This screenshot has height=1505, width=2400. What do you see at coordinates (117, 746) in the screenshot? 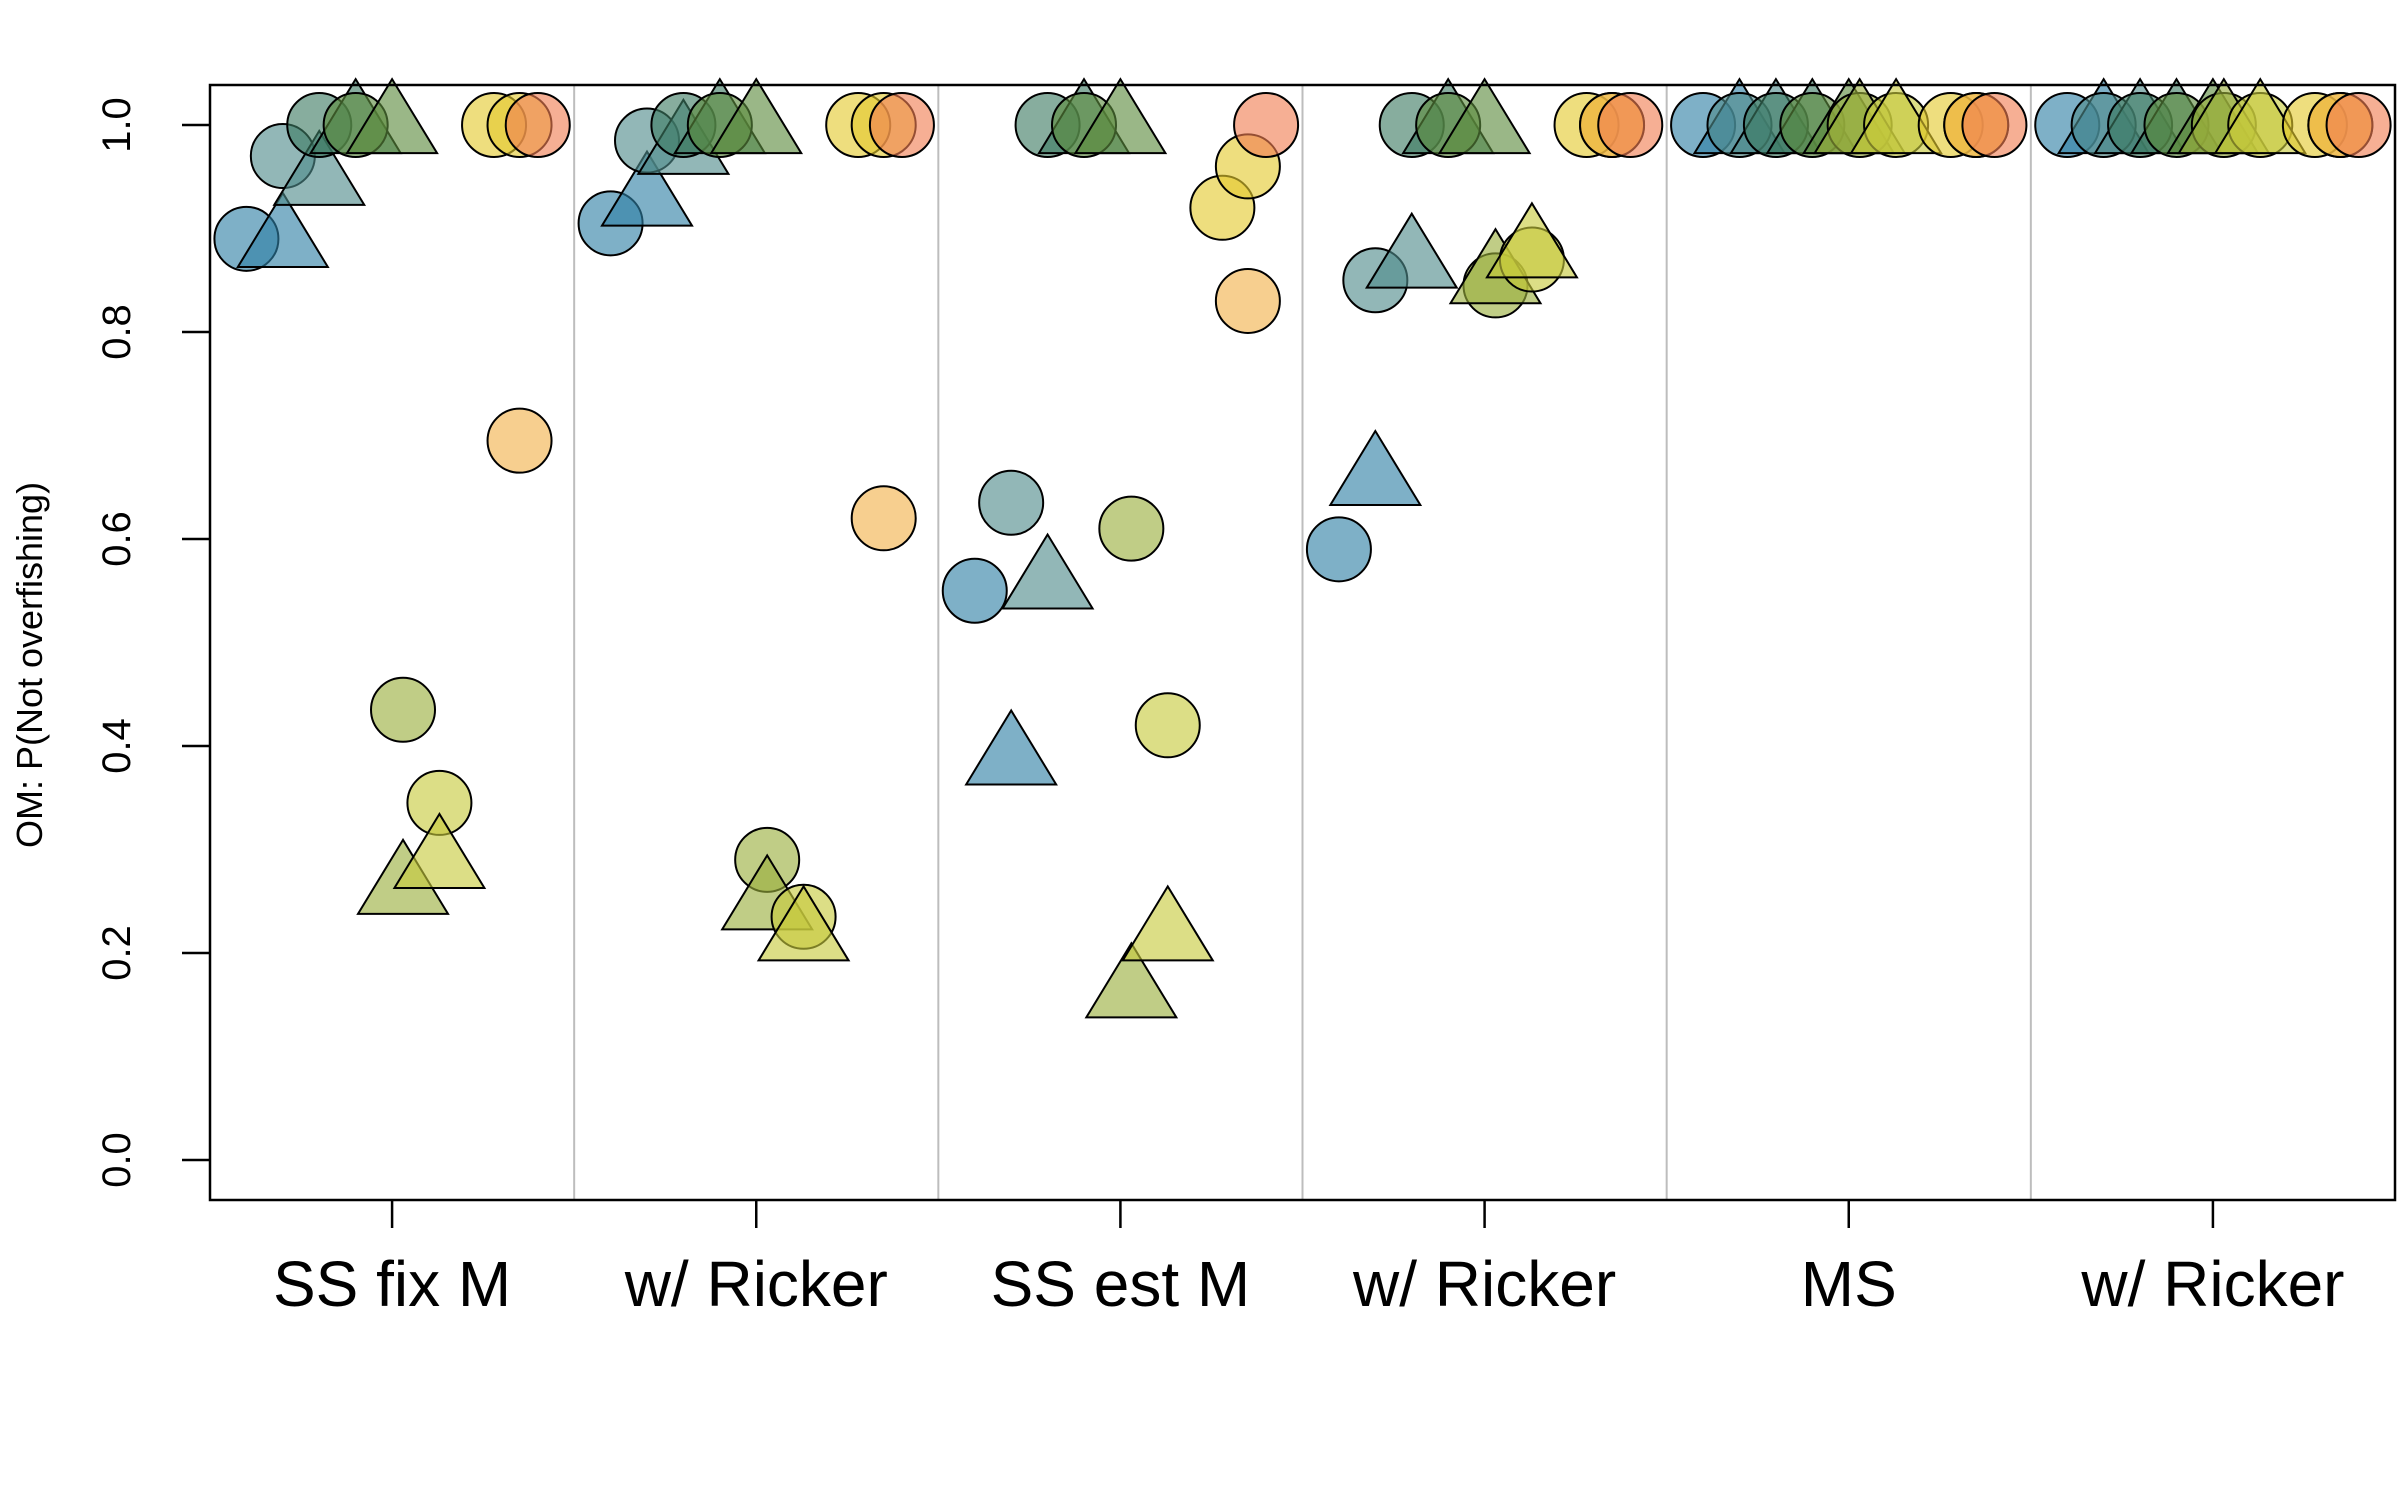
I see `y-tick-label: 0.4` at bounding box center [117, 746].